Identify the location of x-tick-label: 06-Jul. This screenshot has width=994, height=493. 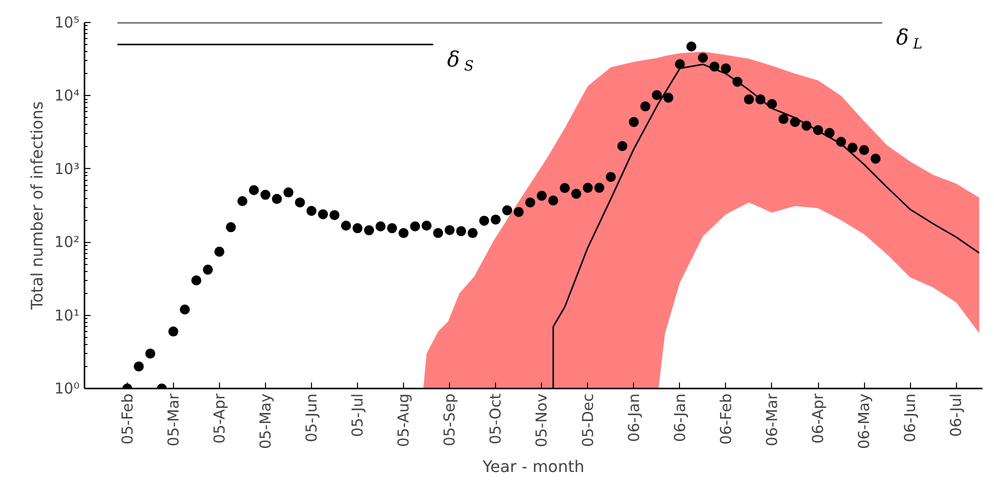
(956, 415).